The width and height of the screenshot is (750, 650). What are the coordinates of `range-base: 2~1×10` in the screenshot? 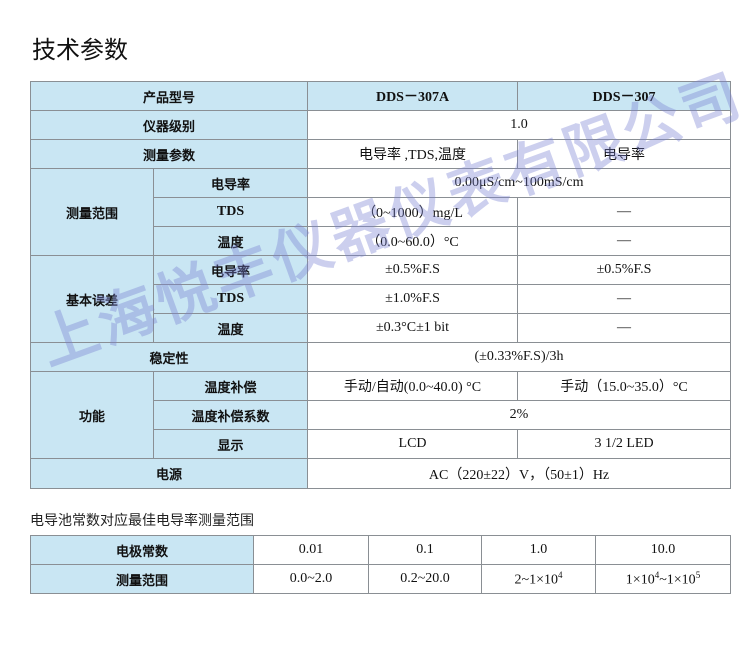 It's located at (536, 580).